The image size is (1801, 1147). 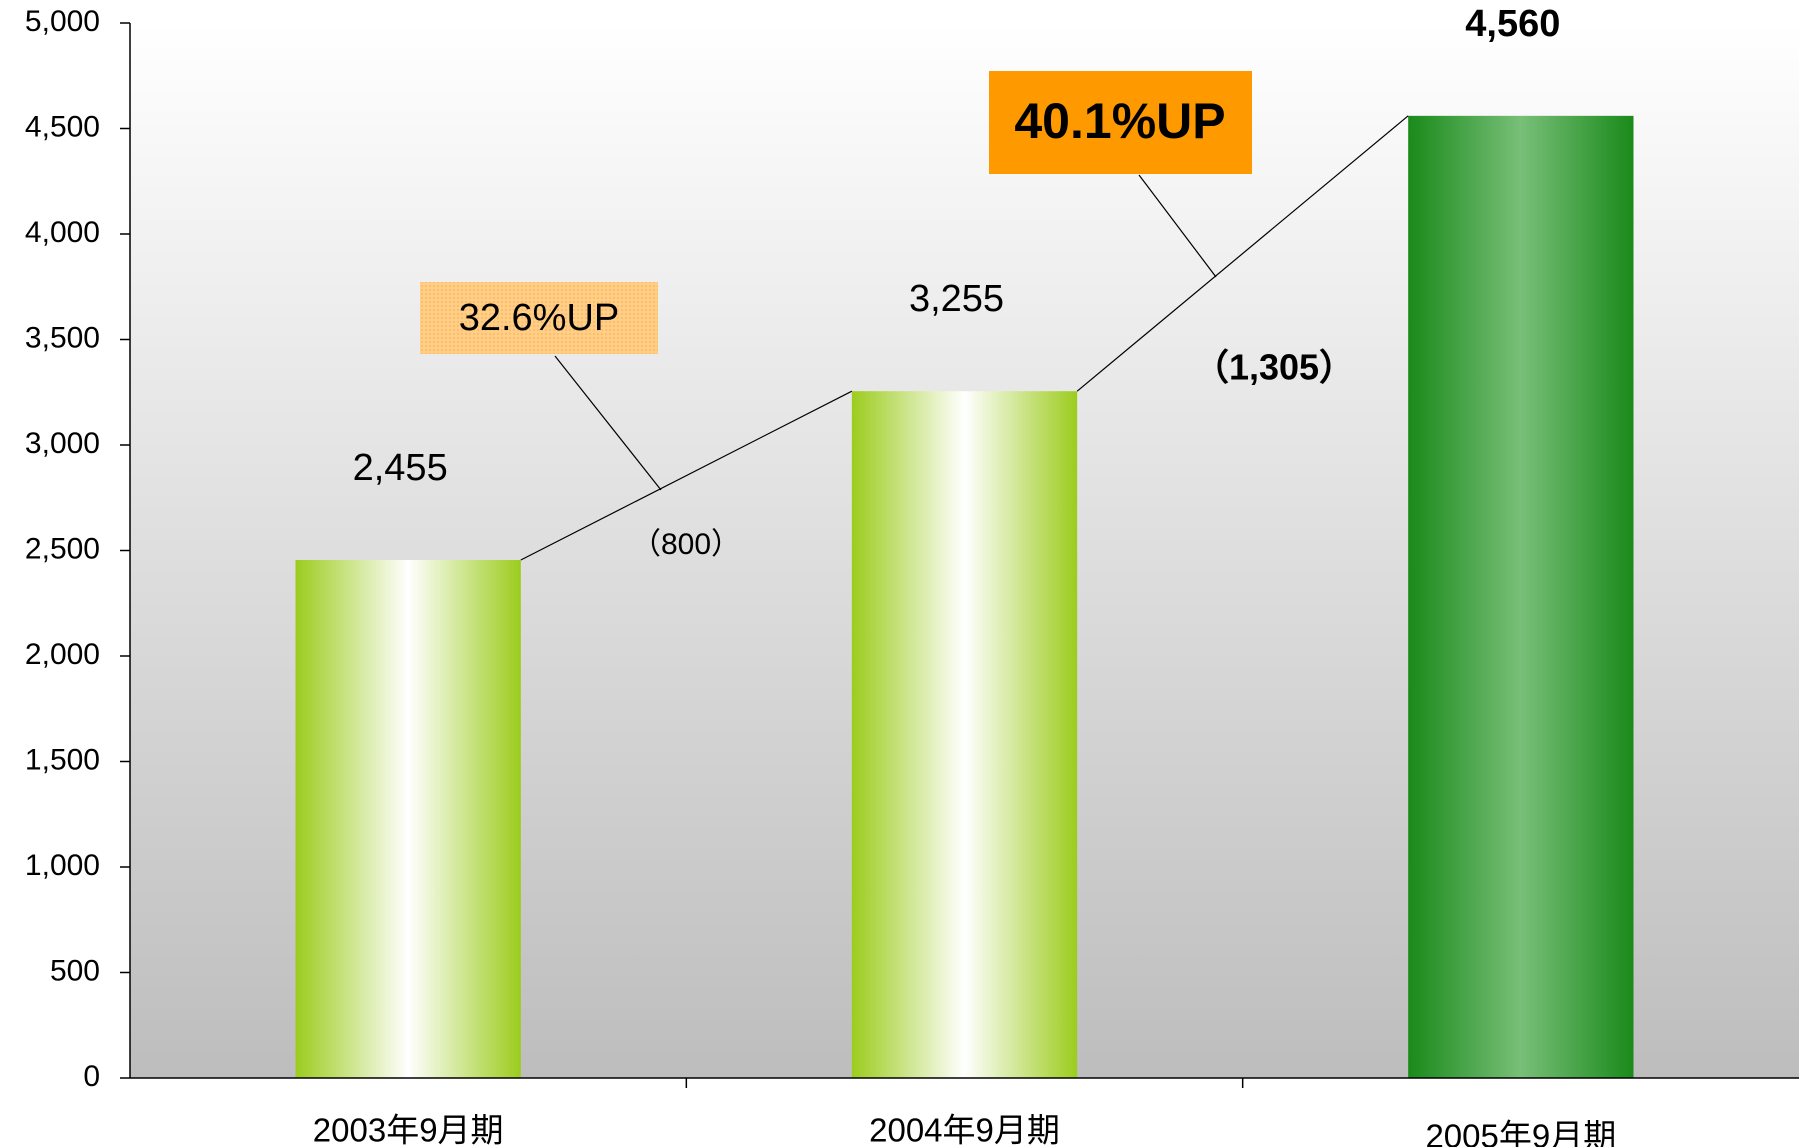 I want to click on y-tick-label: 1,000, so click(x=62, y=865).